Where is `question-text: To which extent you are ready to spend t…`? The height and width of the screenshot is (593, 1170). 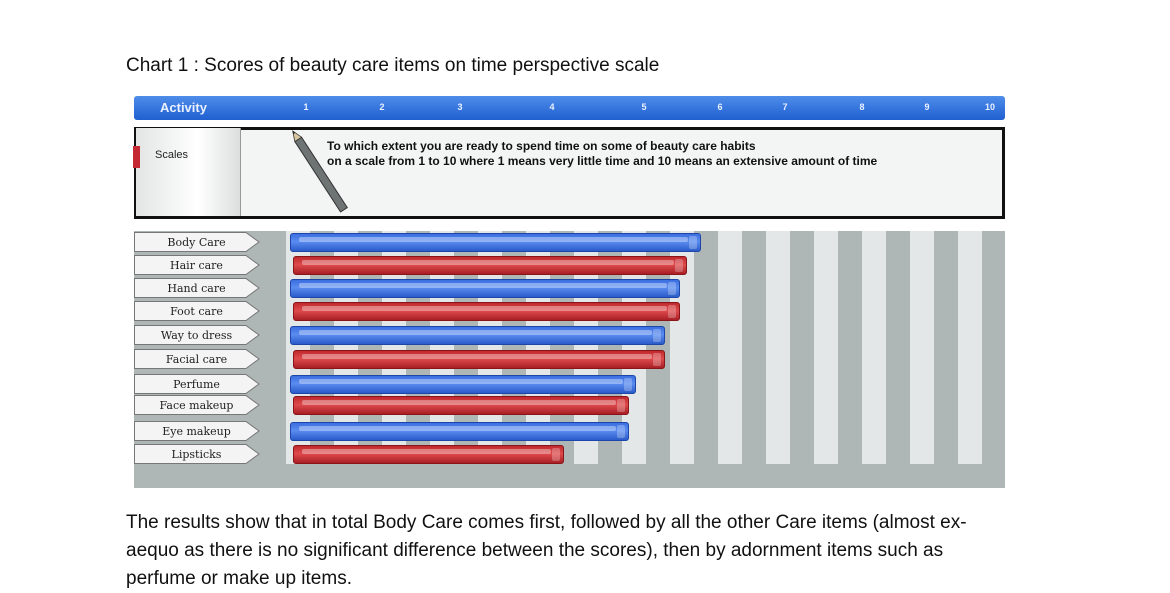 question-text: To which extent you are ready to spend t… is located at coordinates (602, 154).